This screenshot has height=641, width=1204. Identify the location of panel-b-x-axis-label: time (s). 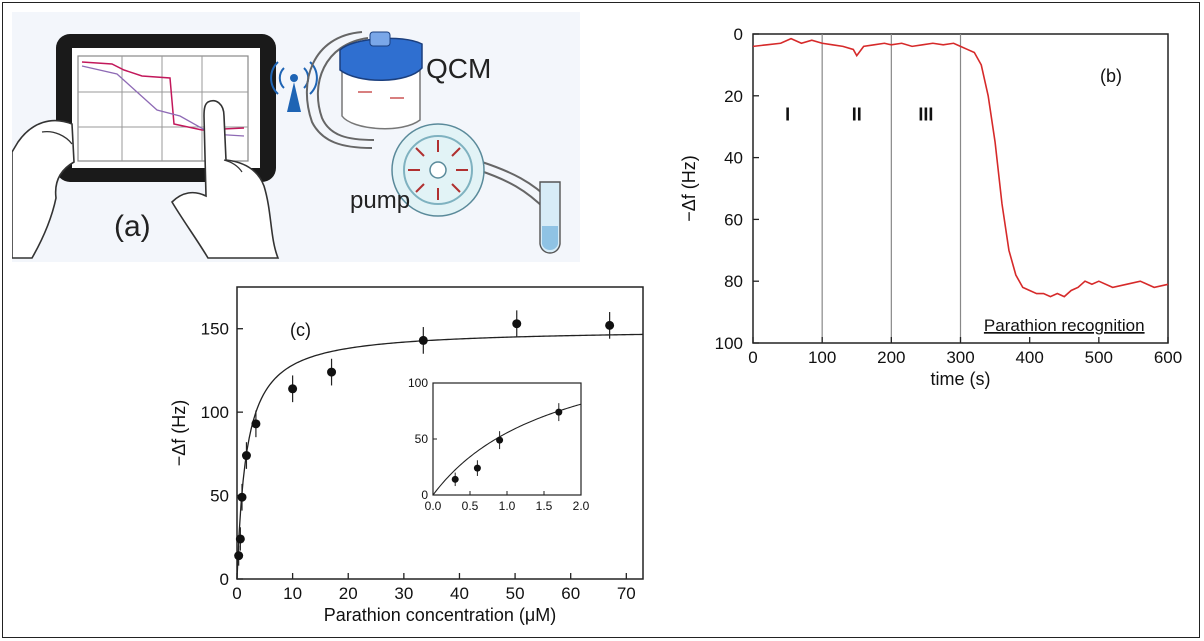
(961, 379).